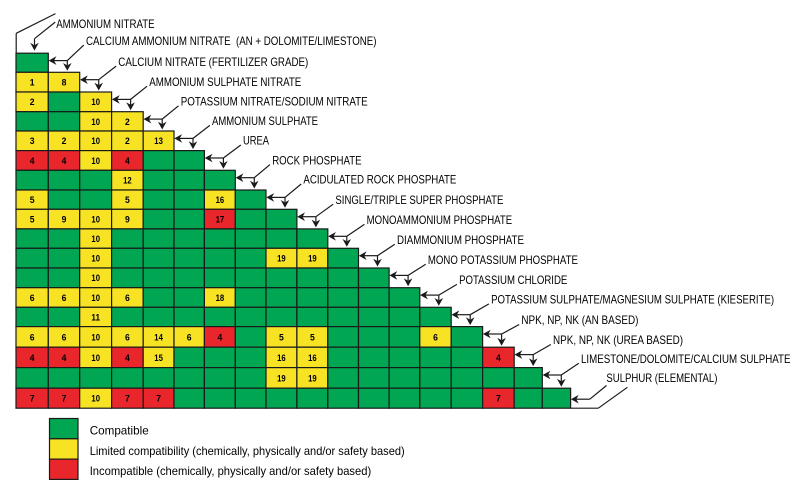 The width and height of the screenshot is (803, 498). I want to click on svg-text: 14, so click(158, 337).